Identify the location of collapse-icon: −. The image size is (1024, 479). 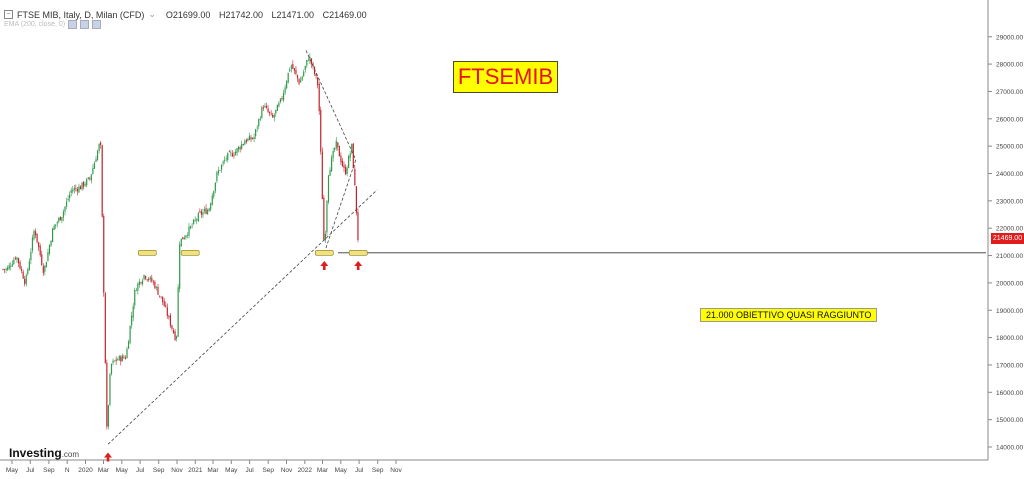
(8, 14).